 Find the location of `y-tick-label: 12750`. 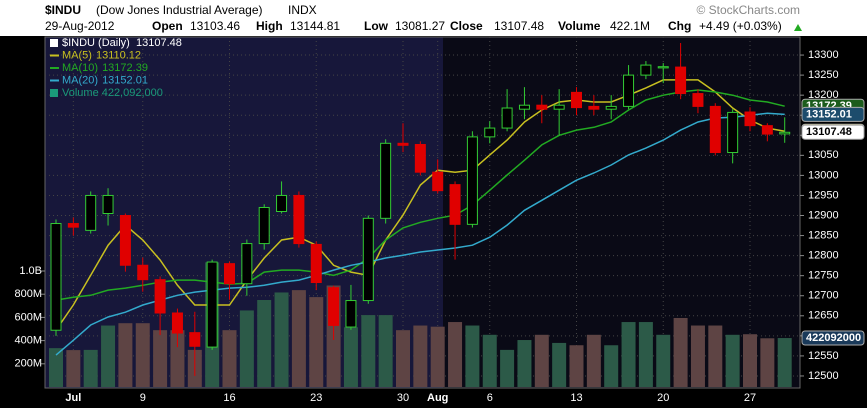

y-tick-label: 12750 is located at coordinates (823, 276).